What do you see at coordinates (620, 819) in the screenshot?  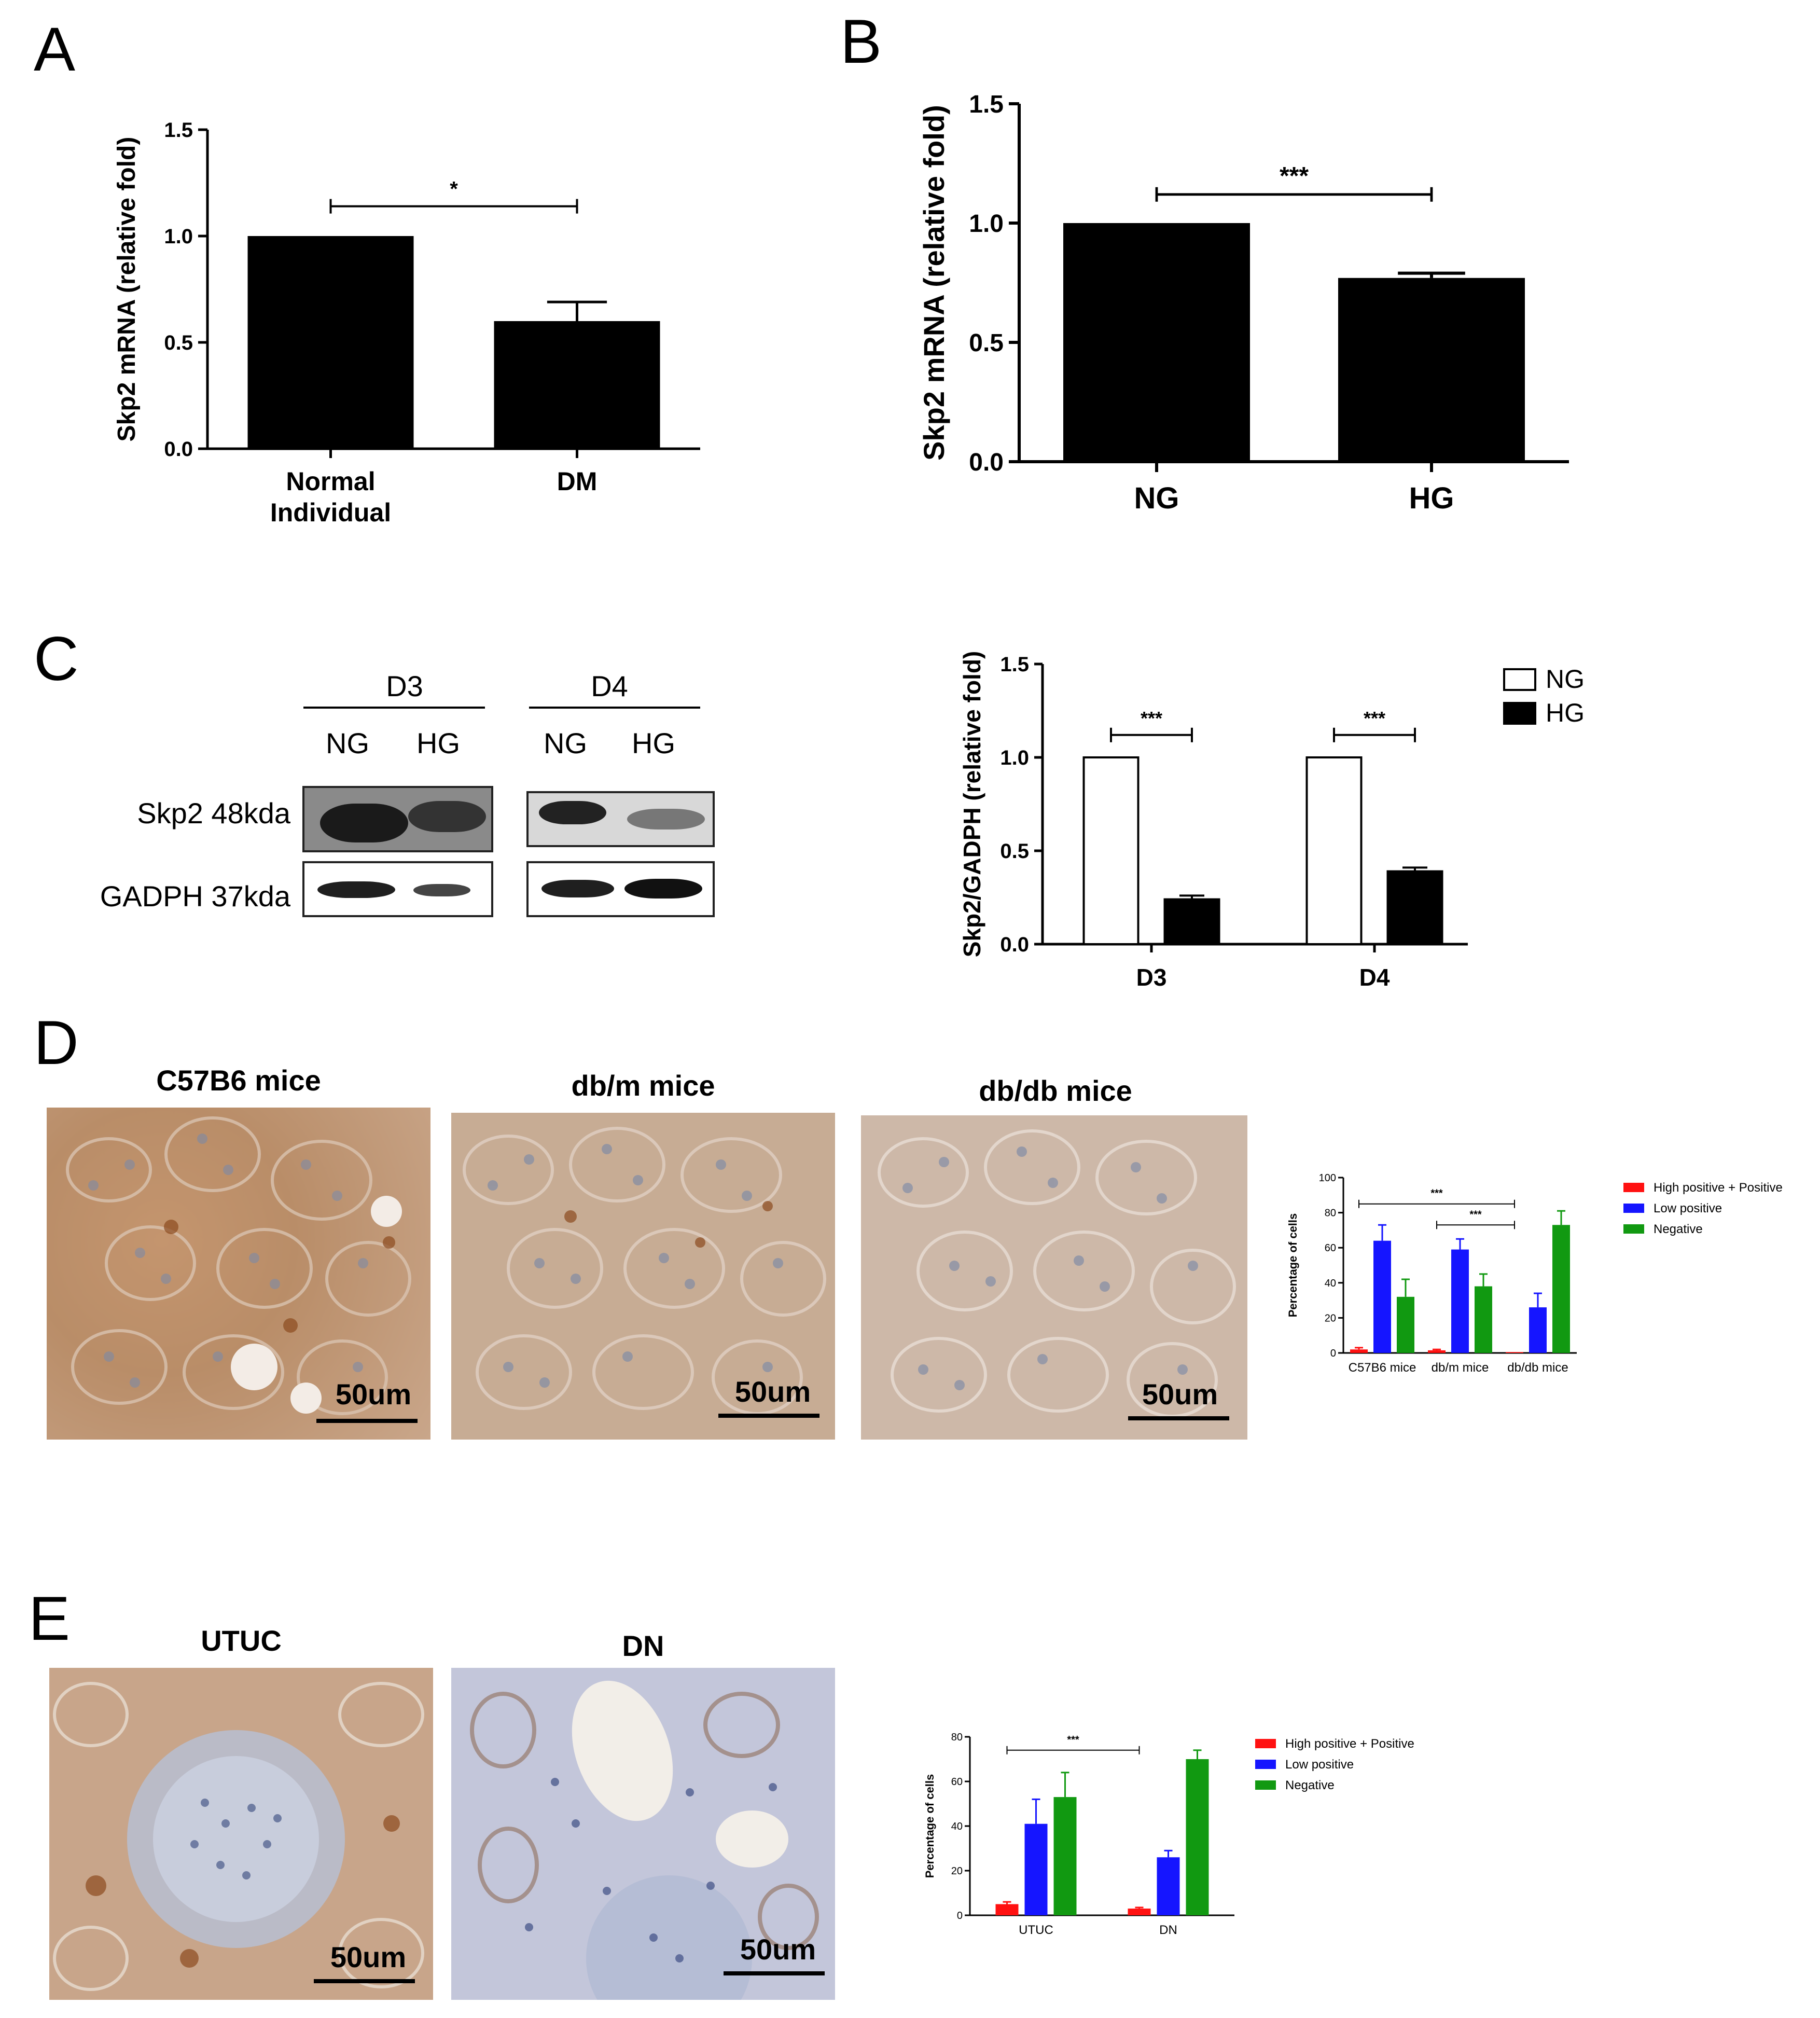 I see `blot-skp2-d4` at bounding box center [620, 819].